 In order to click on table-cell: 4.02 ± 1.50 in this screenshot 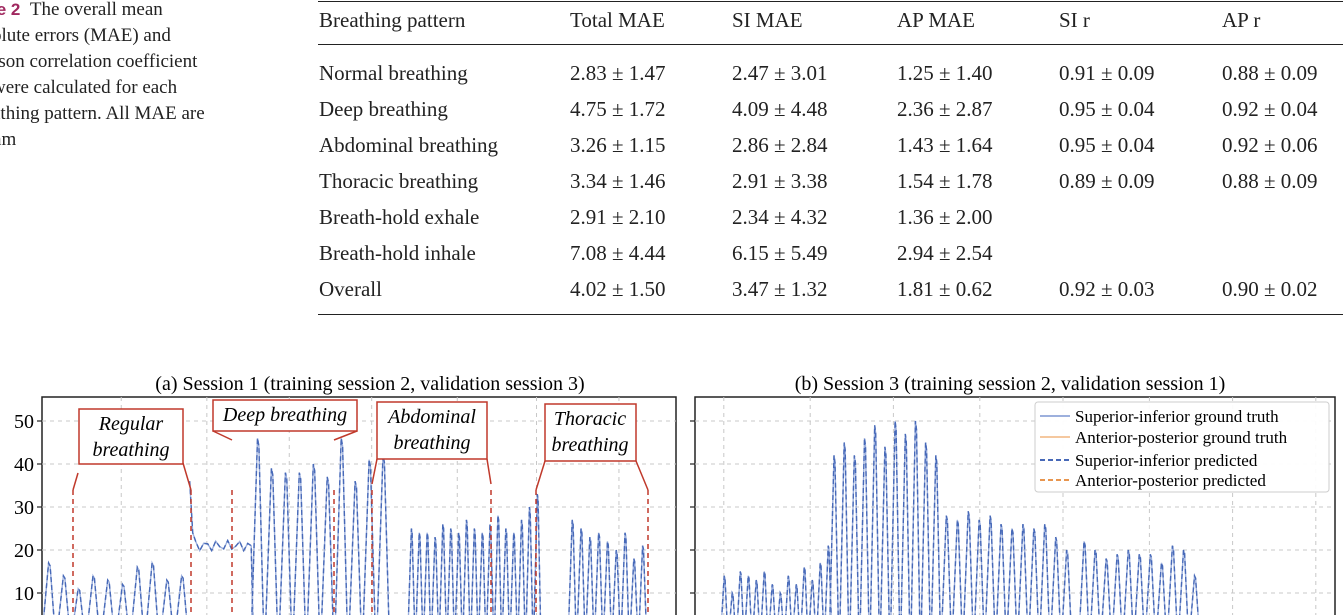, I will do `click(618, 289)`.